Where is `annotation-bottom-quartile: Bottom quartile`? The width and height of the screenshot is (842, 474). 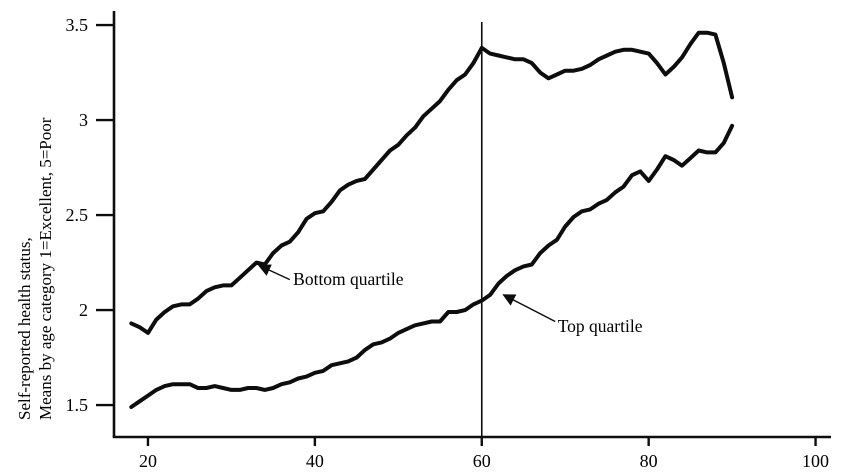 annotation-bottom-quartile: Bottom quartile is located at coordinates (348, 279).